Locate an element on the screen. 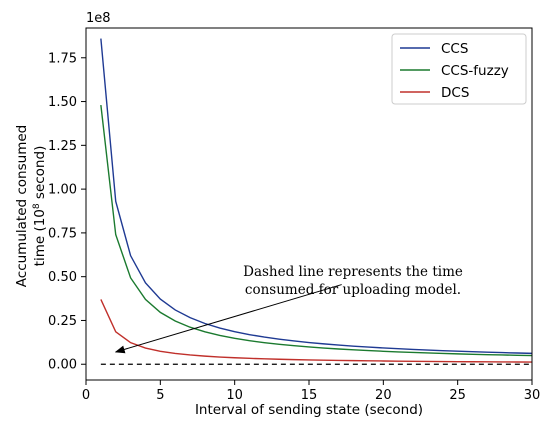 The height and width of the screenshot is (424, 550). y-tick-label: 1.50 is located at coordinates (62, 102).